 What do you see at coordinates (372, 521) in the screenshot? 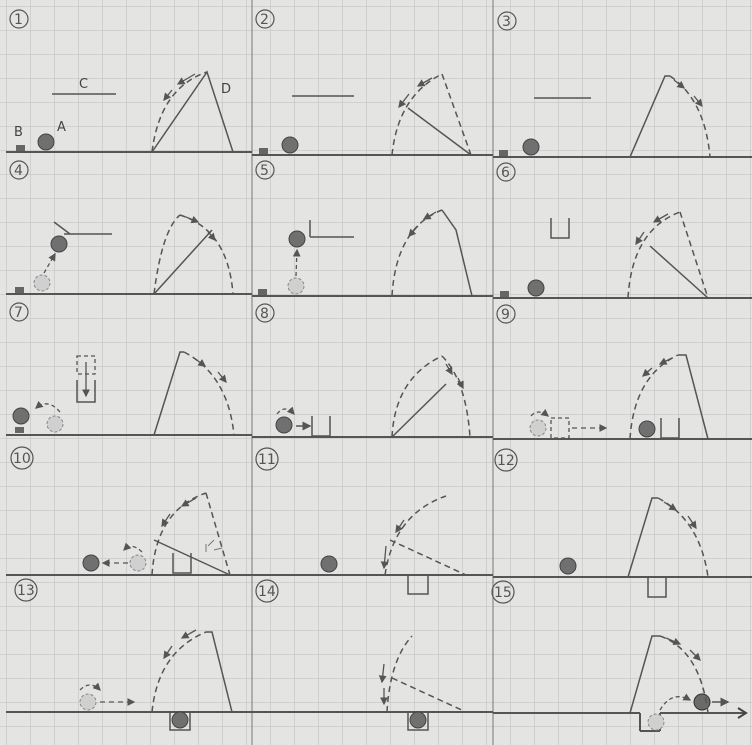
I see `panel-11: 11` at bounding box center [372, 521].